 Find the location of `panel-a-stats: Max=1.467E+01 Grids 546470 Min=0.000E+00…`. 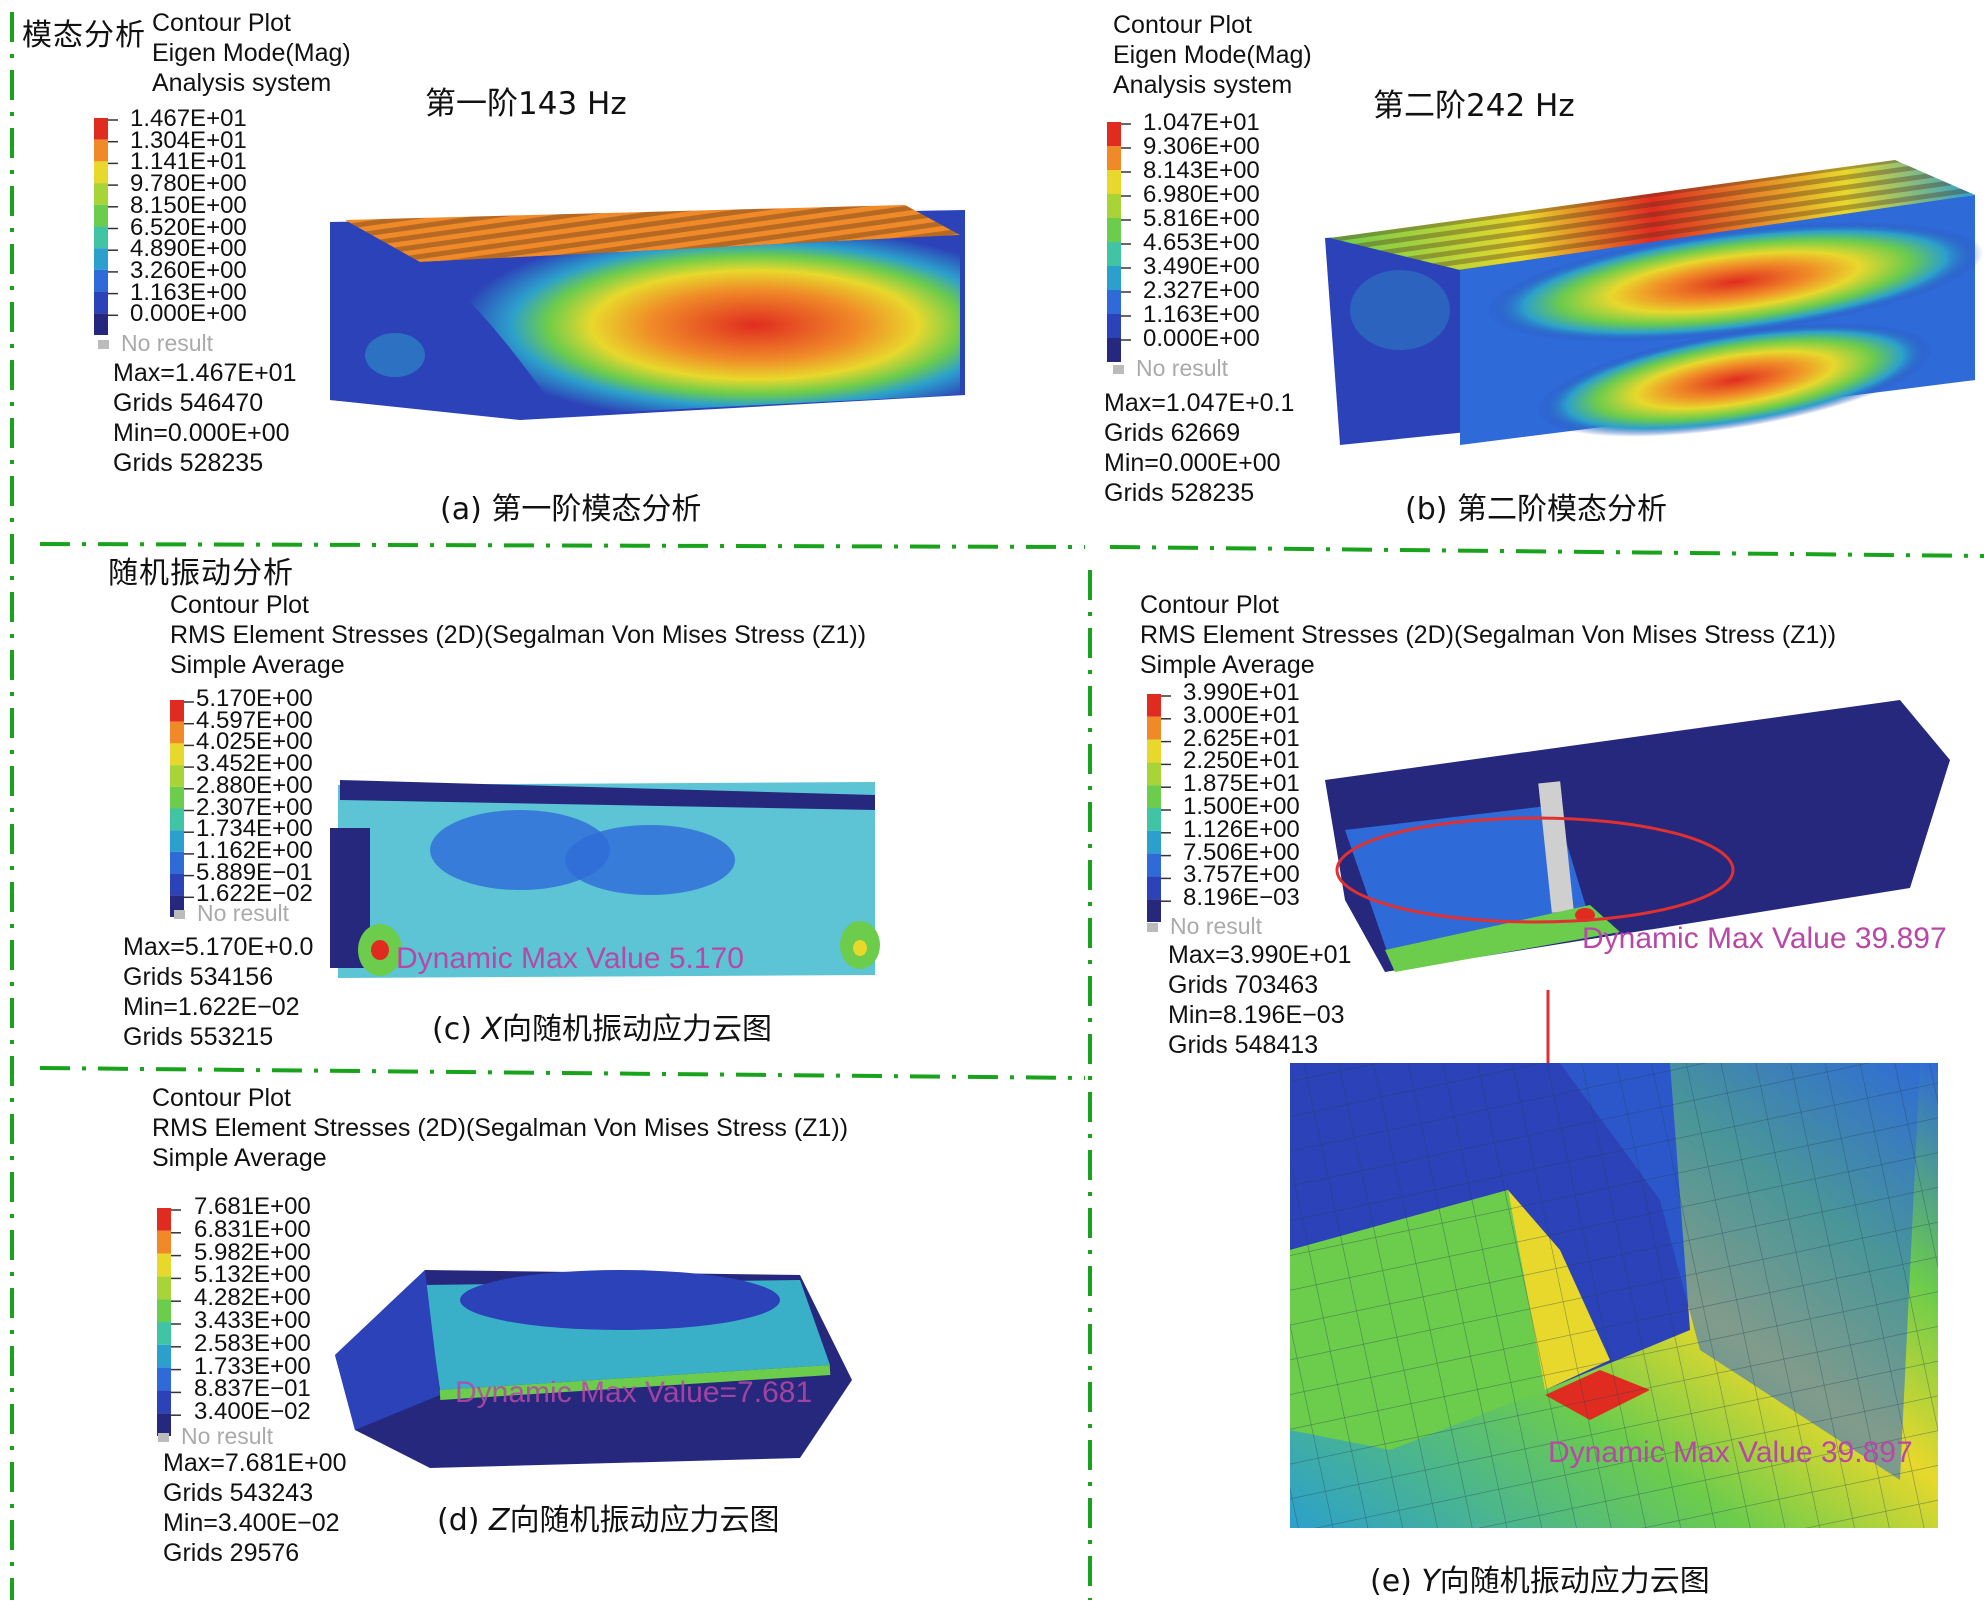

panel-a-stats: Max=1.467E+01 Grids 546470 Min=0.000E+00… is located at coordinates (204, 418).